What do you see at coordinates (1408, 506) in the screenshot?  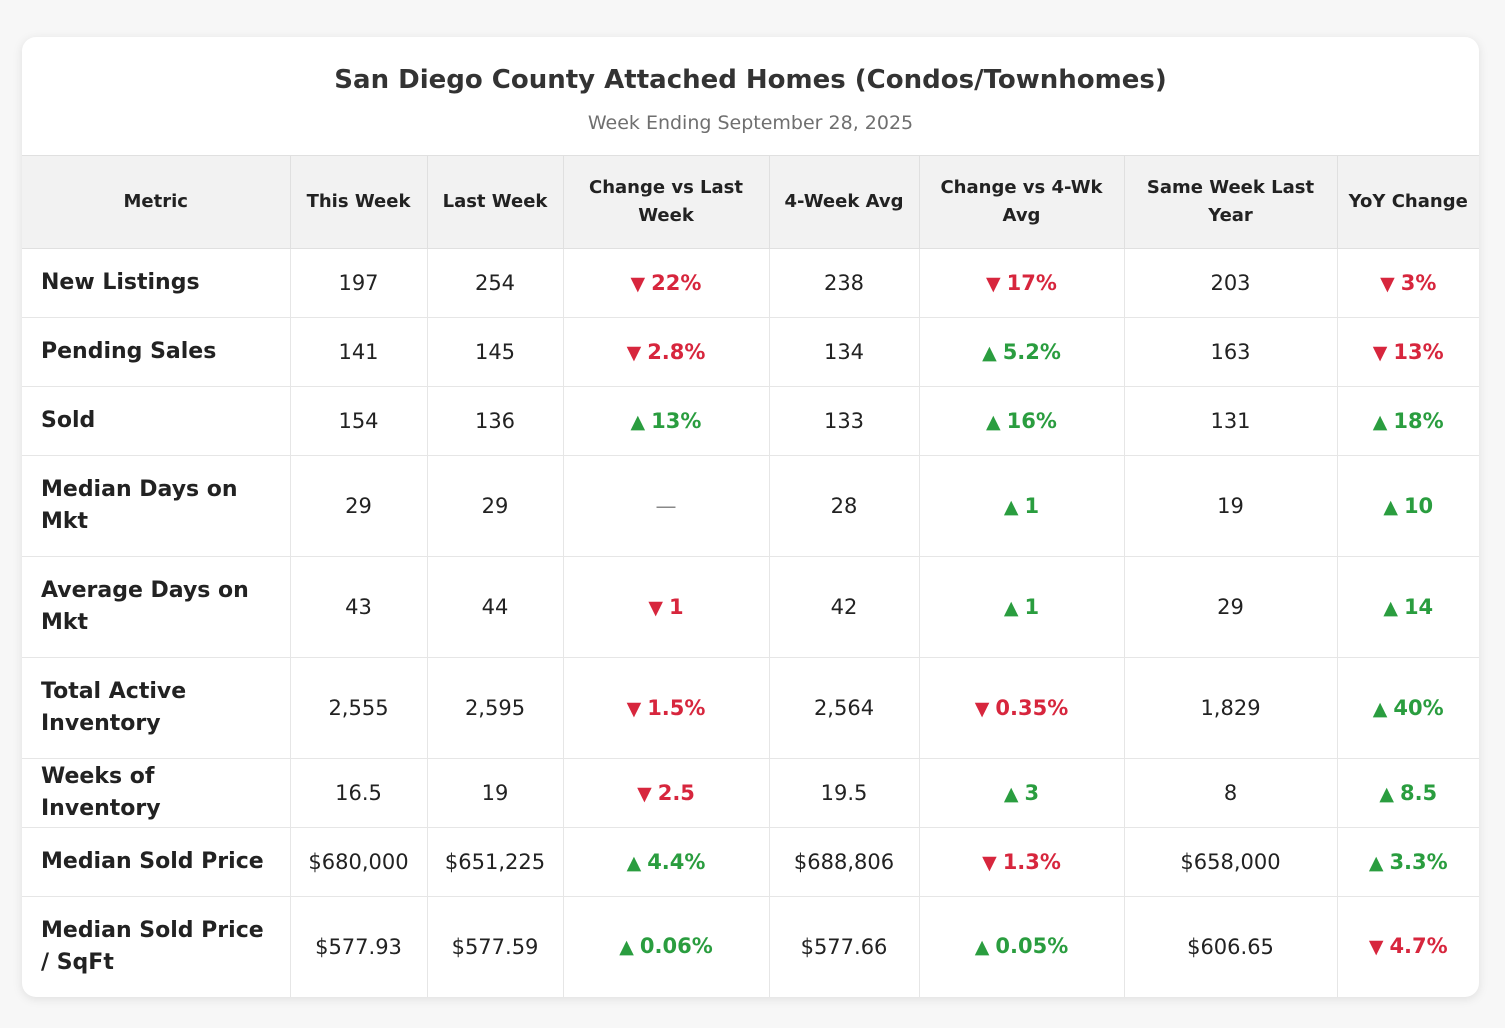 I see `change-indicator: ▲ 10` at bounding box center [1408, 506].